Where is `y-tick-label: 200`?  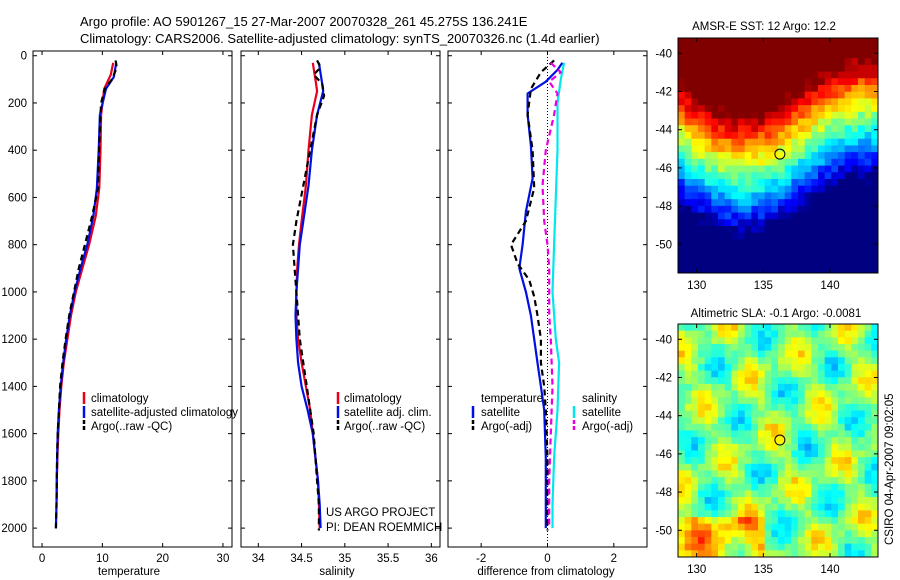
y-tick-label: 200 is located at coordinates (17, 104).